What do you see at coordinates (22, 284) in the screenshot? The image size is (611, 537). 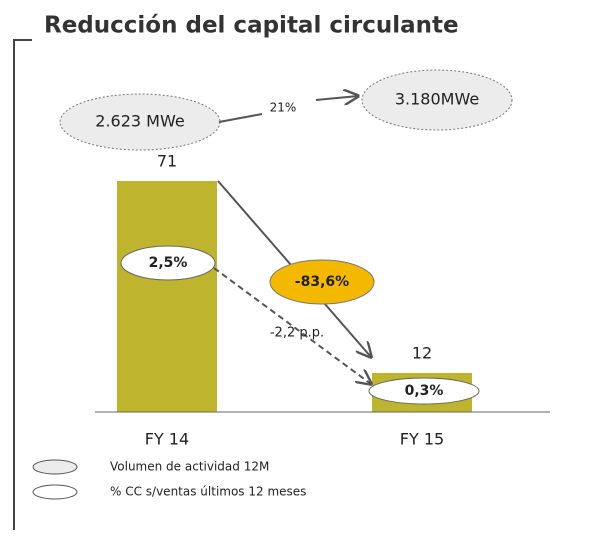 I see `bracket` at bounding box center [22, 284].